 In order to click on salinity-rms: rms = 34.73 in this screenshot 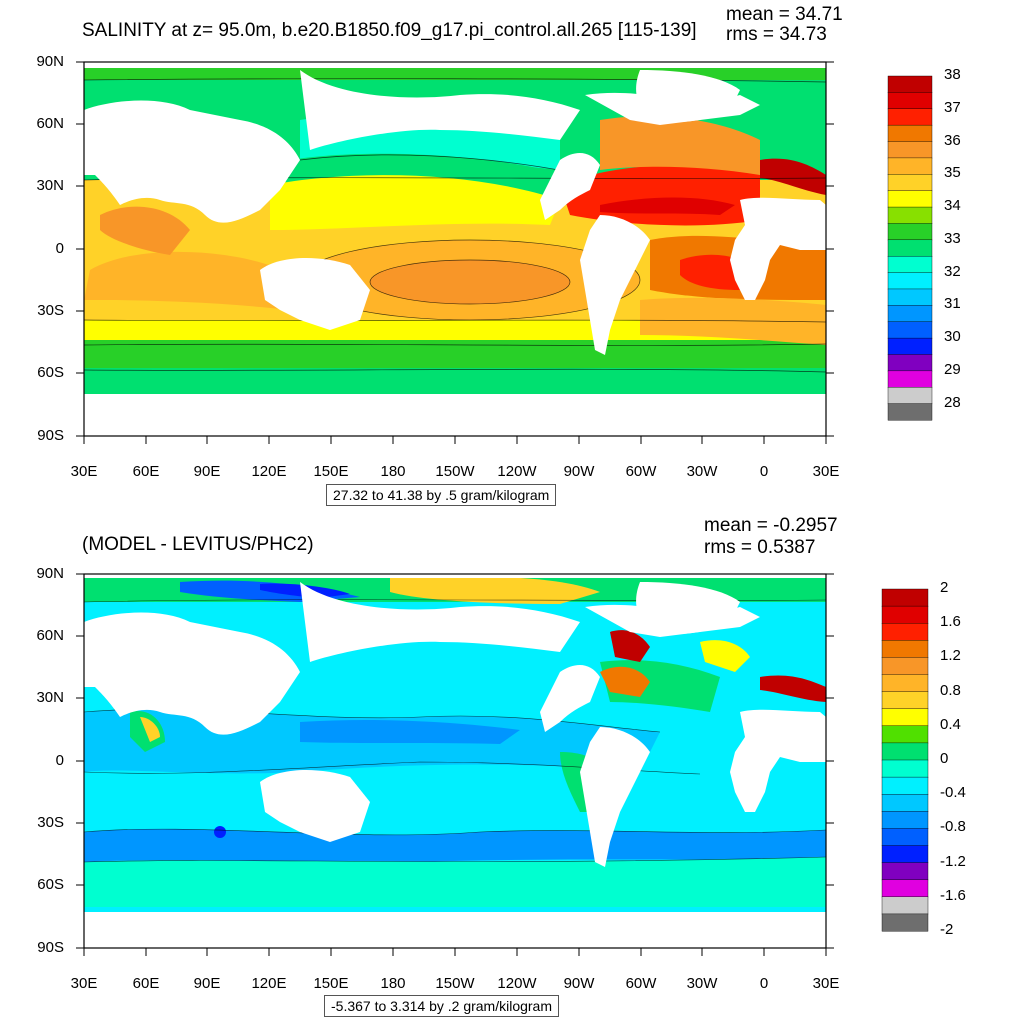, I will do `click(776, 34)`.